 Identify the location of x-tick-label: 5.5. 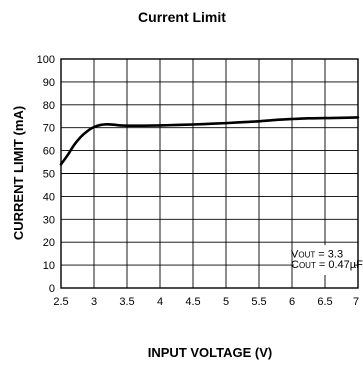
(258, 302).